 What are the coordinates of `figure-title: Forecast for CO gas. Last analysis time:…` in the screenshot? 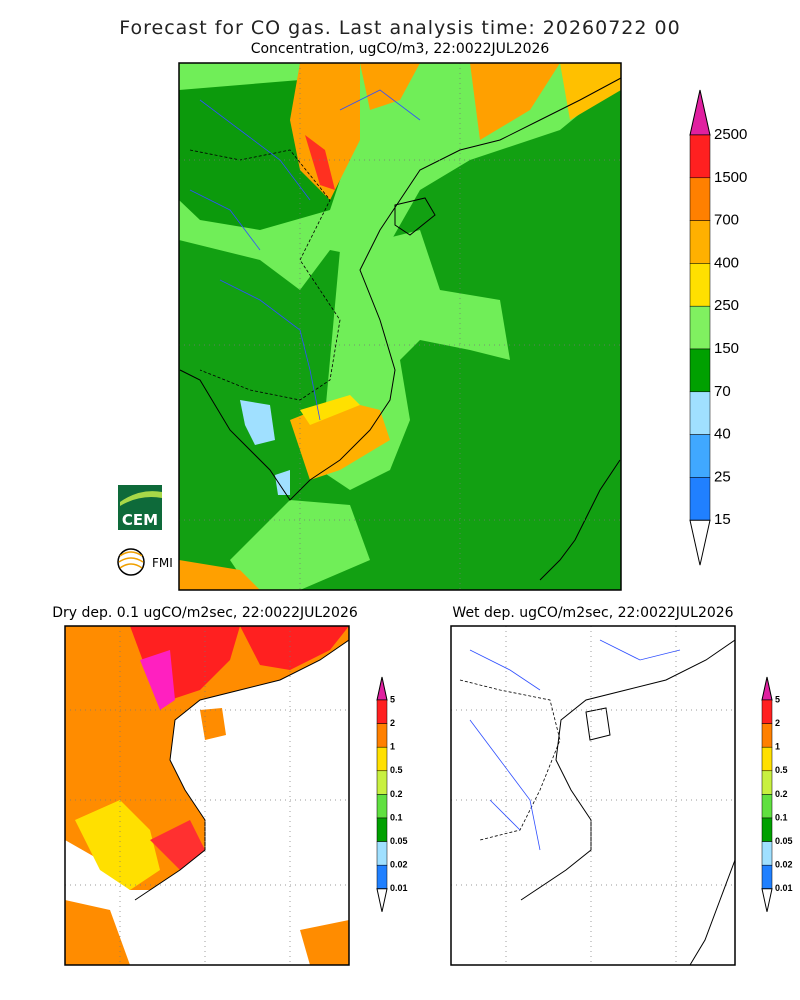 It's located at (399, 28).